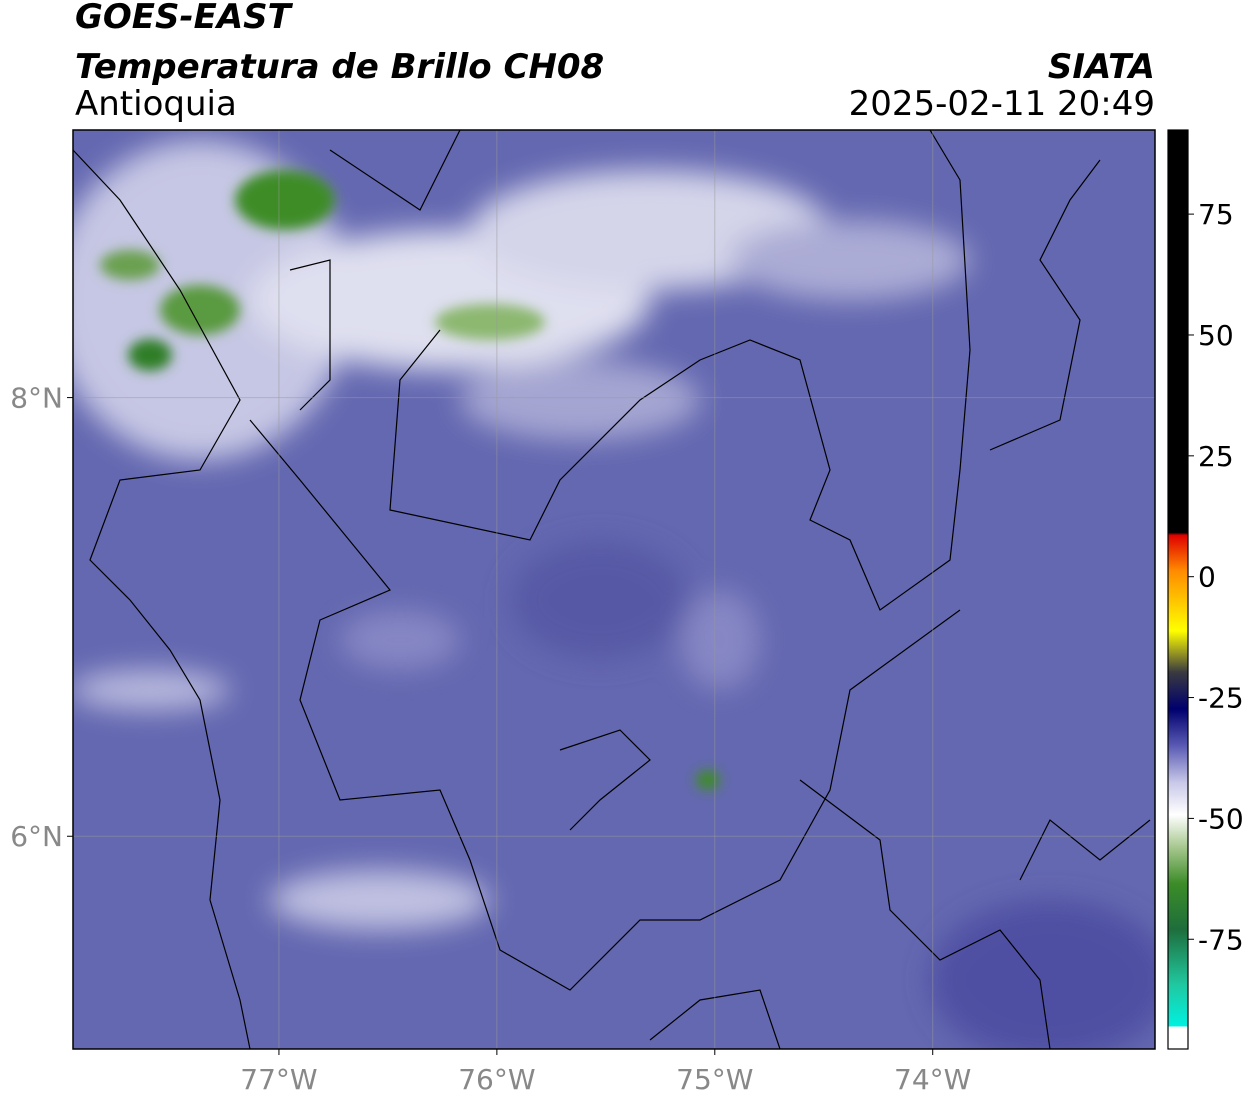  What do you see at coordinates (1207, 577) in the screenshot?
I see `colorbar-tick-label: 0` at bounding box center [1207, 577].